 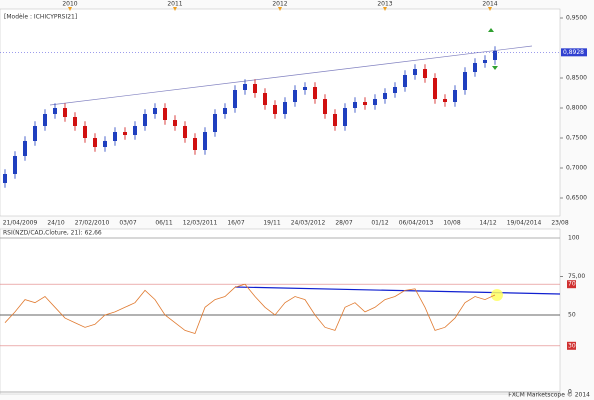 What do you see at coordinates (174, 4) in the screenshot?
I see `year-label: 2011` at bounding box center [174, 4].